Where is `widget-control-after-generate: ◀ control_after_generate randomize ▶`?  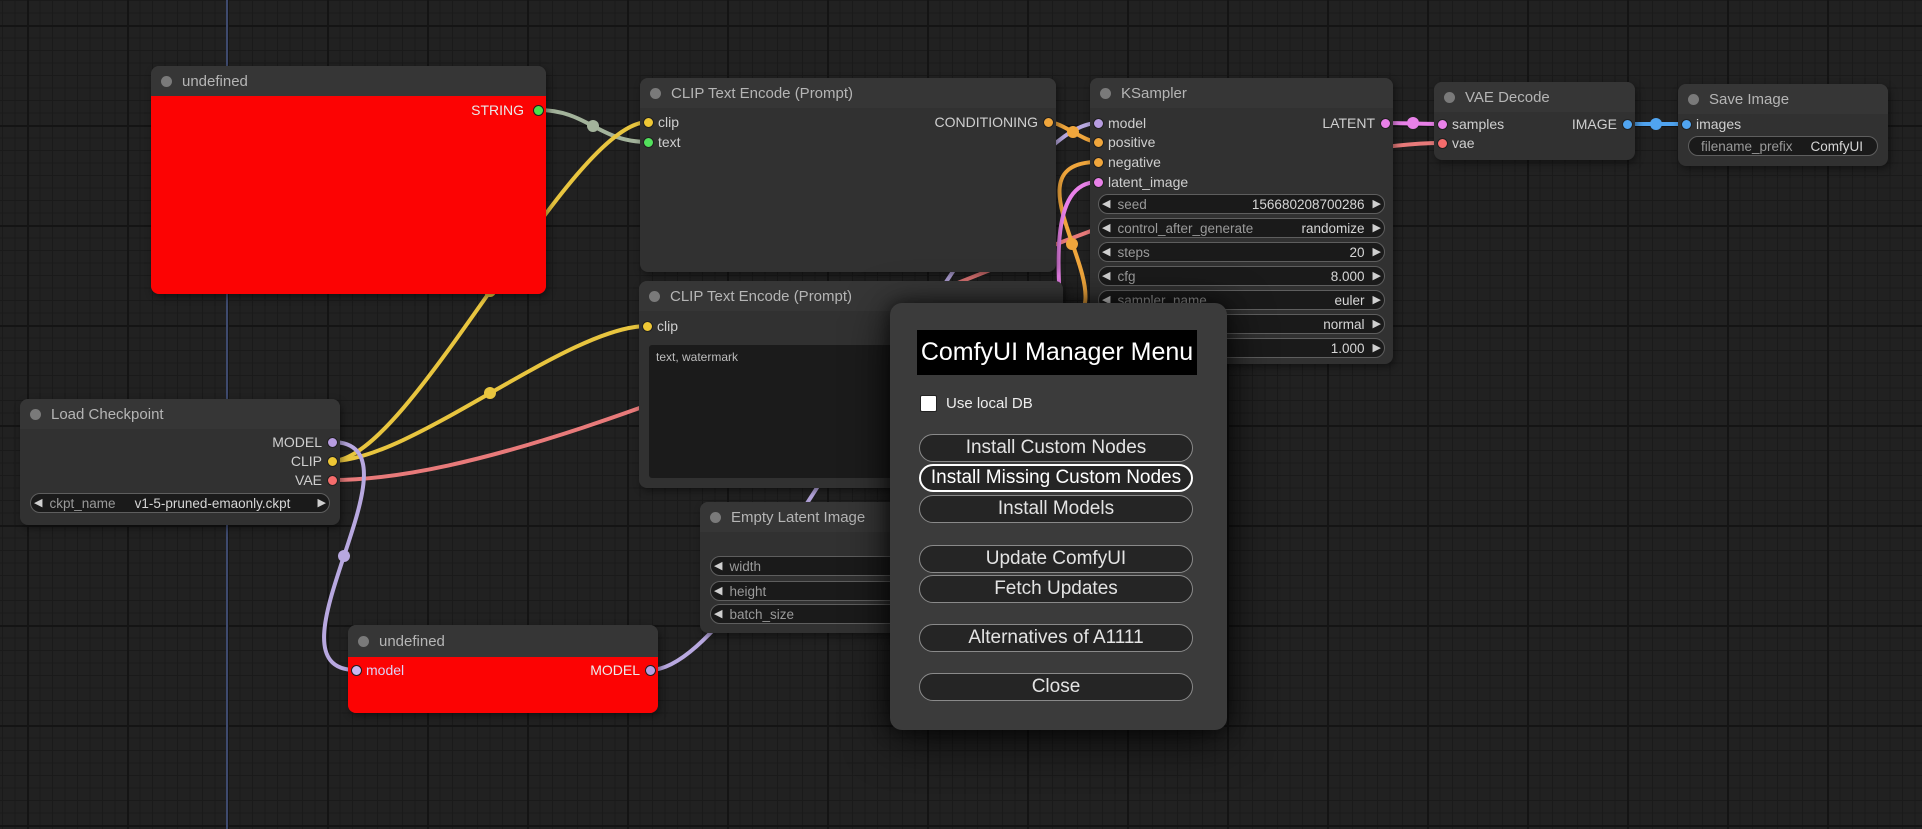
widget-control-after-generate: ◀ control_after_generate randomize ▶ is located at coordinates (1241, 228).